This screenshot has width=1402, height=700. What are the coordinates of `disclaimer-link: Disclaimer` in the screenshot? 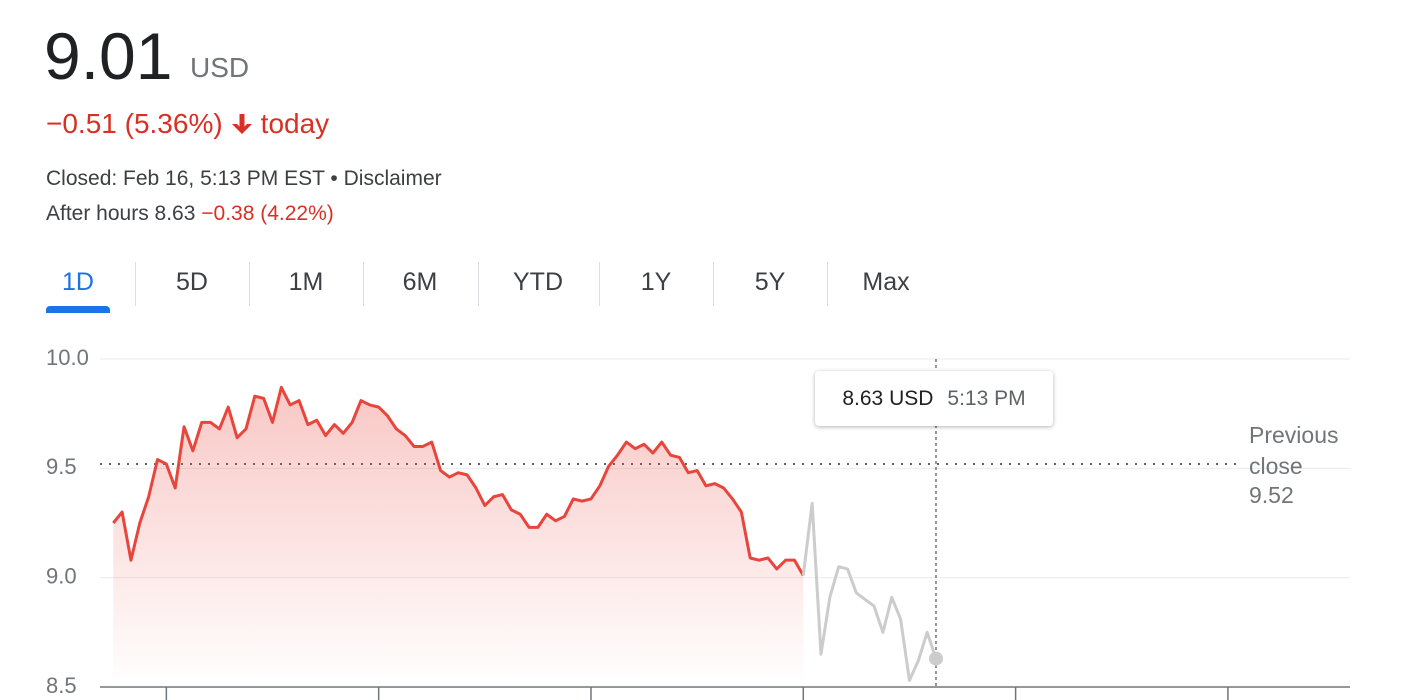 It's located at (392, 178).